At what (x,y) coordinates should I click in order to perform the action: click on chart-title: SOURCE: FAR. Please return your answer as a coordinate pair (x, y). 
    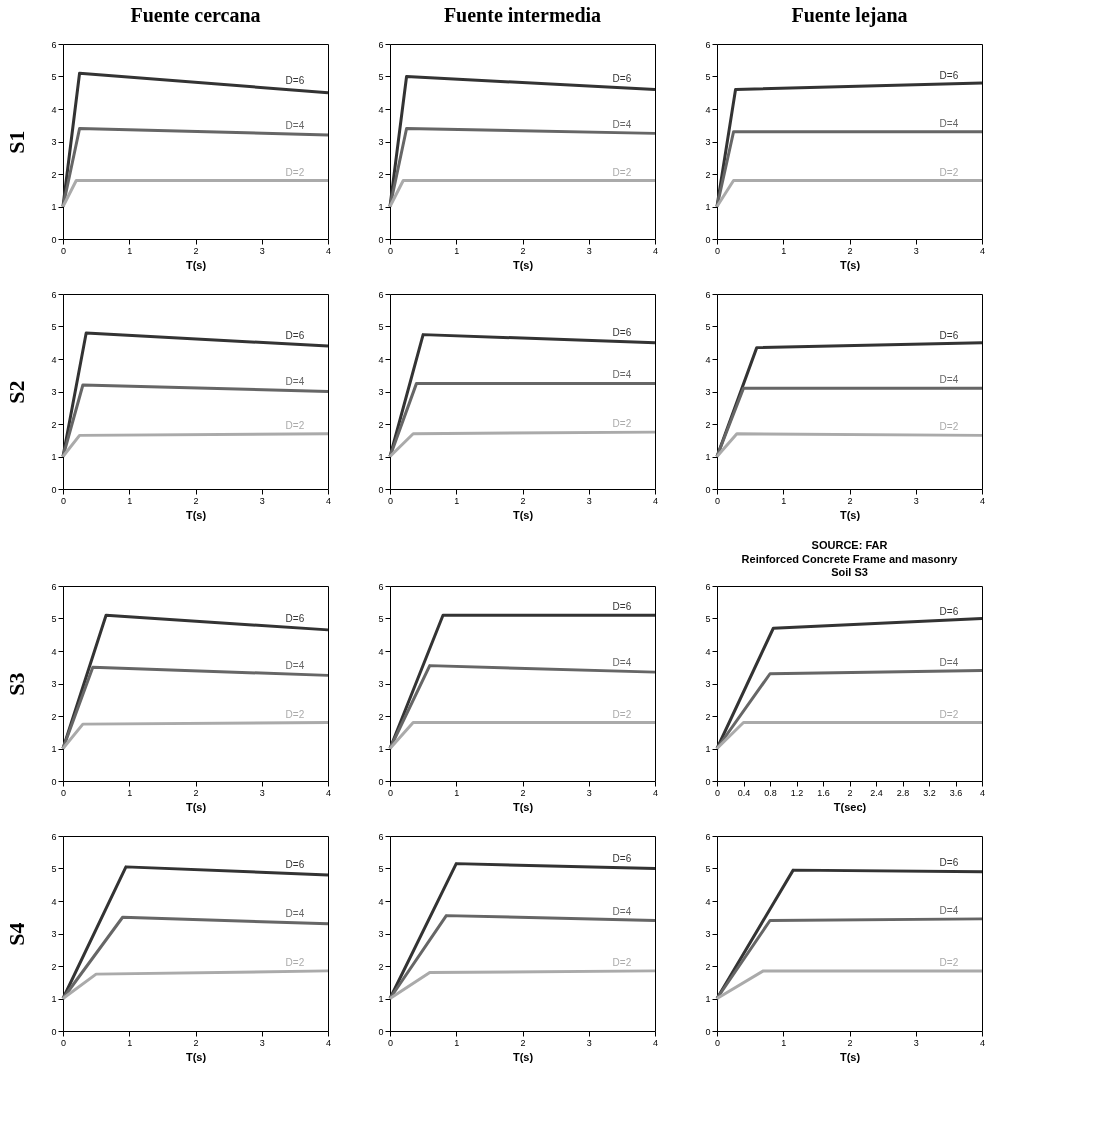
    Looking at the image, I should click on (849, 545).